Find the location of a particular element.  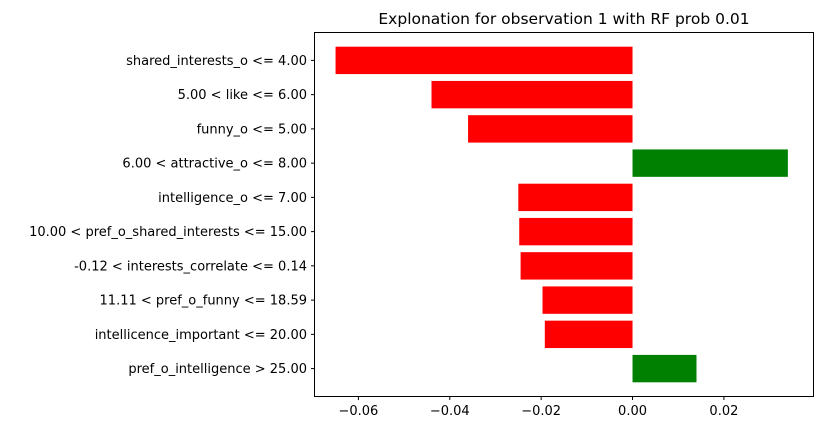

x-axis-ticks: −0.06 −0.04 −0.02 0.00 0.02 is located at coordinates (538, 407).